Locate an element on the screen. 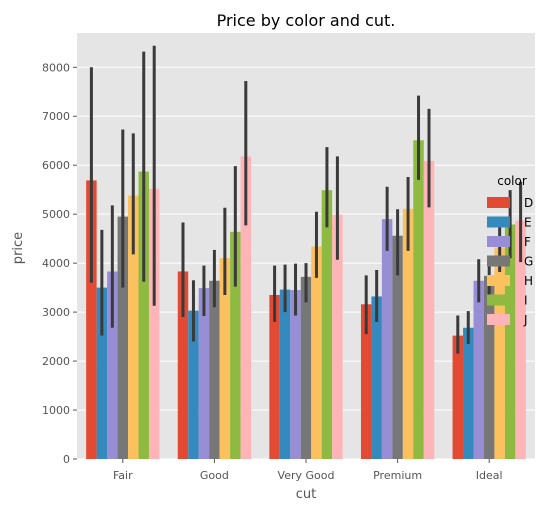 The height and width of the screenshot is (513, 548). y-axis-label: price is located at coordinates (18, 248).